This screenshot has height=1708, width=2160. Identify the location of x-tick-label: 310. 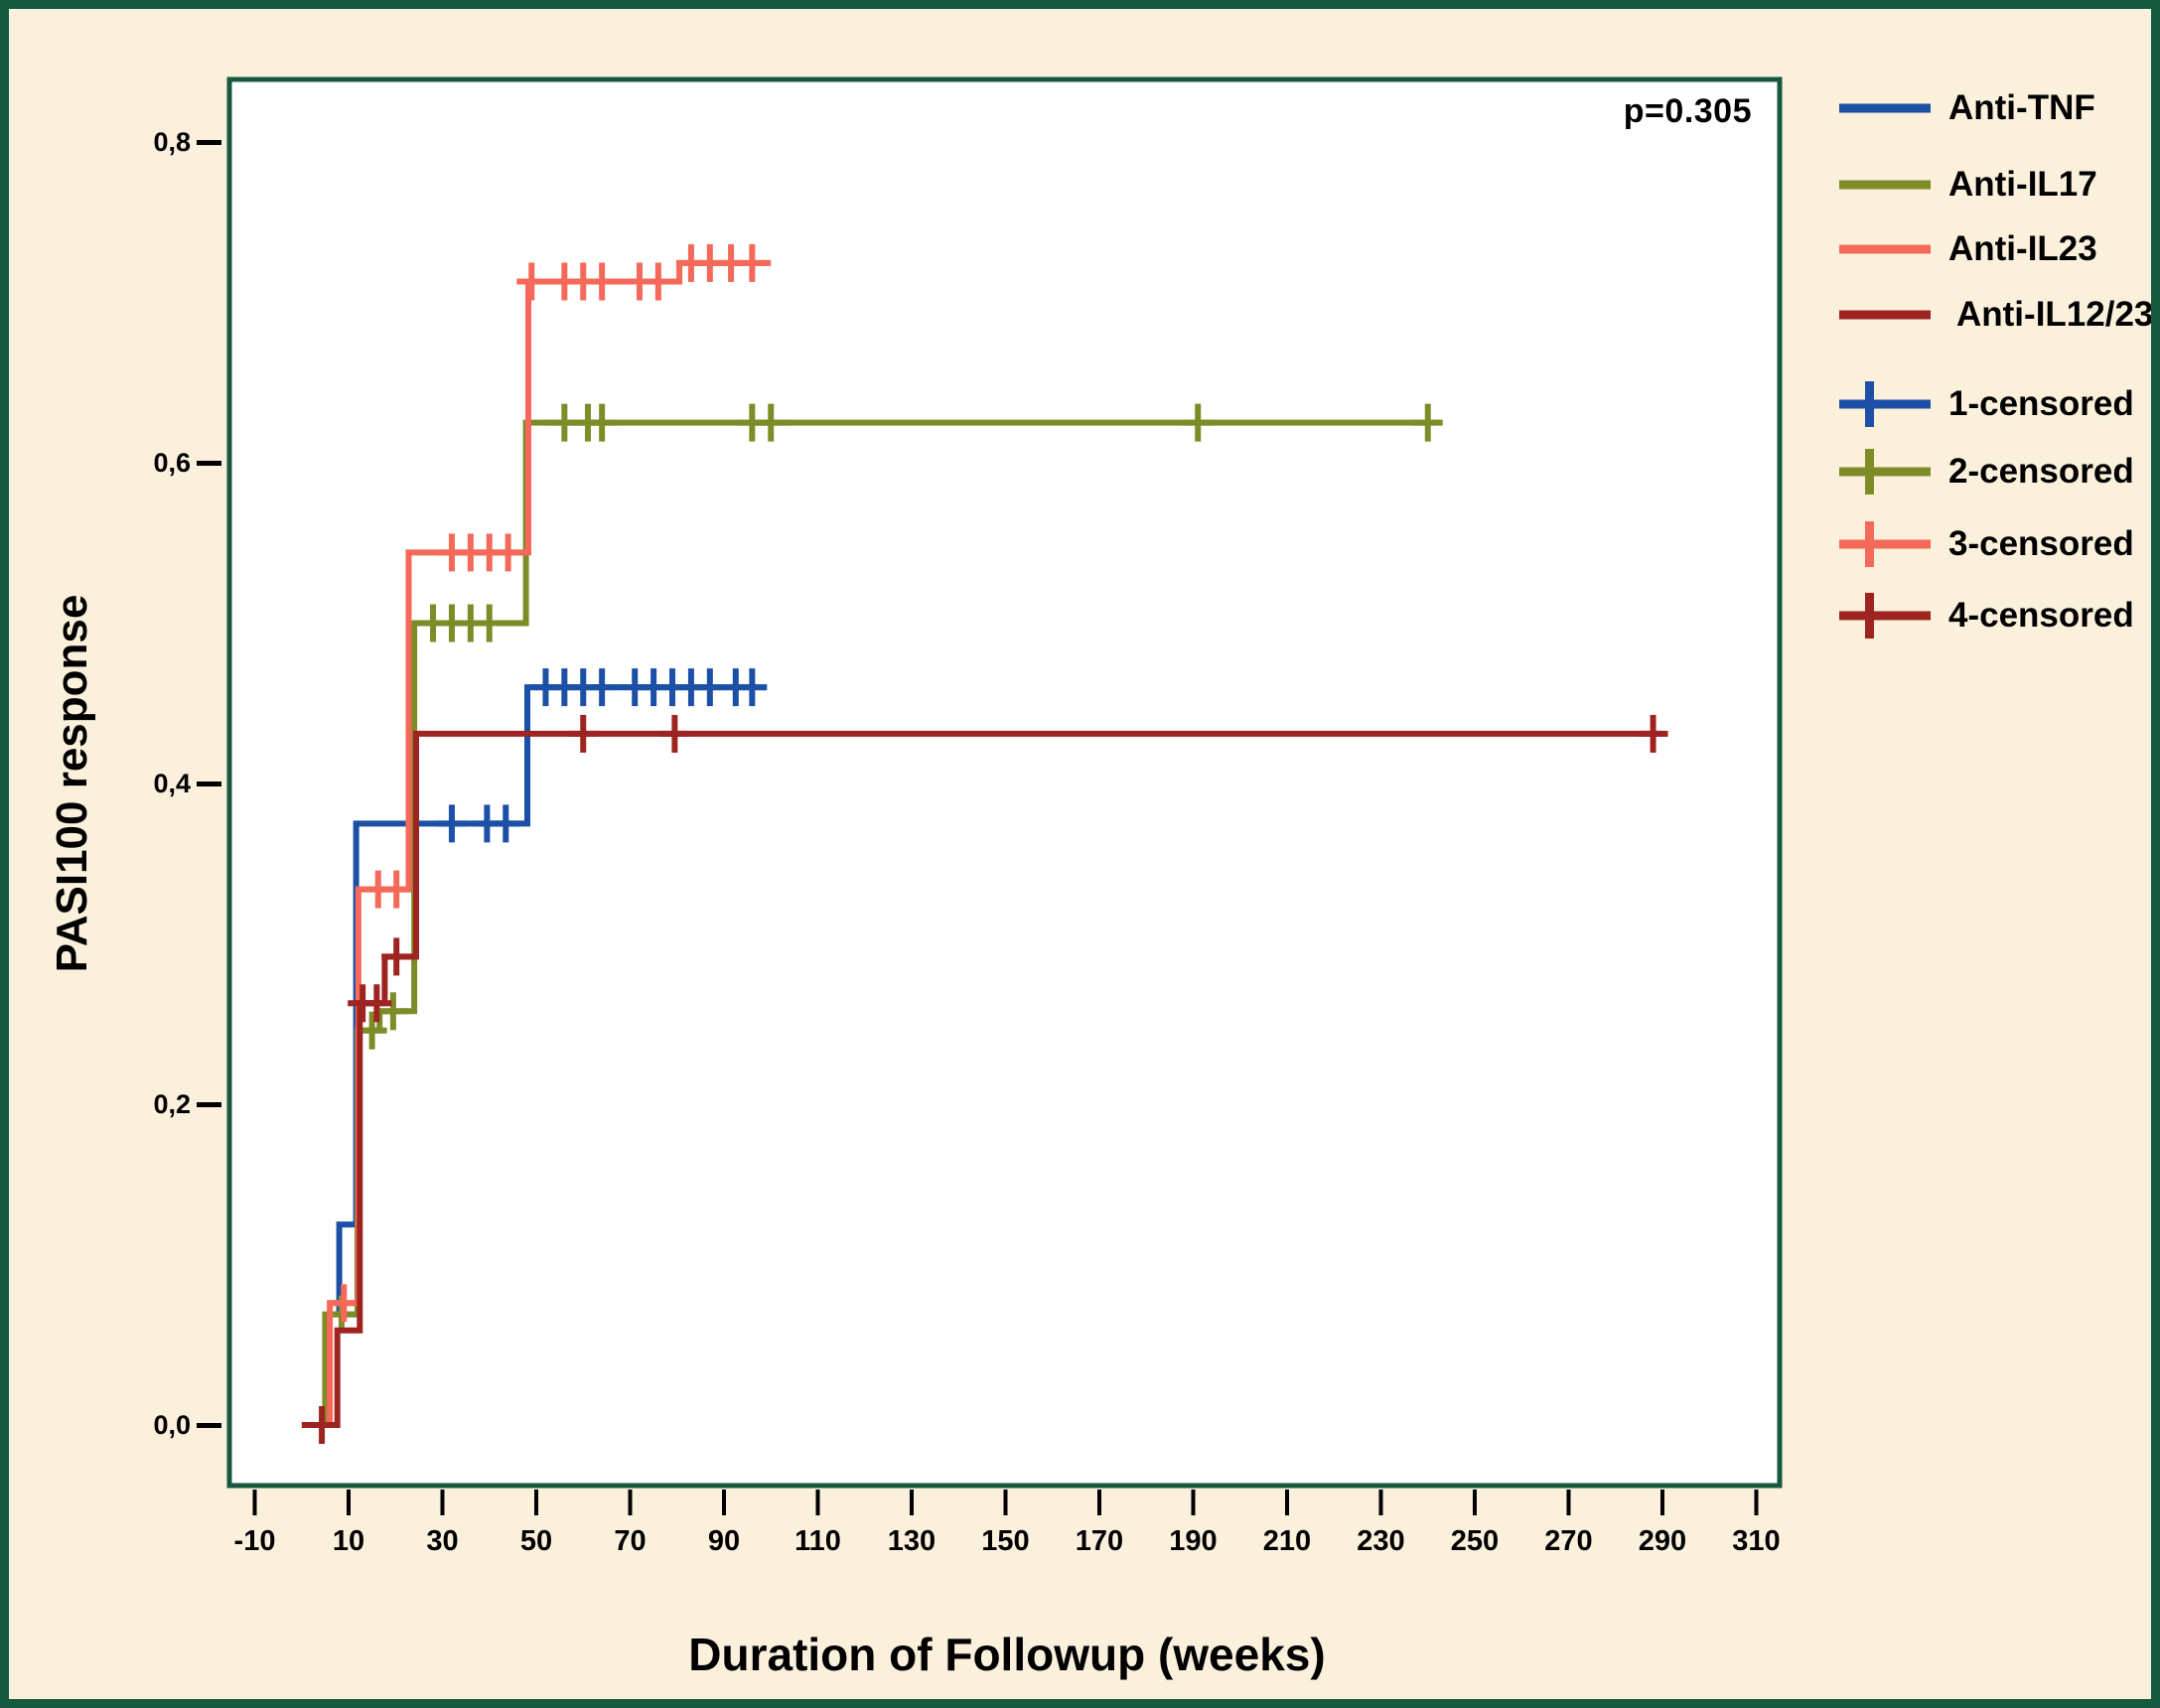
(1756, 1541).